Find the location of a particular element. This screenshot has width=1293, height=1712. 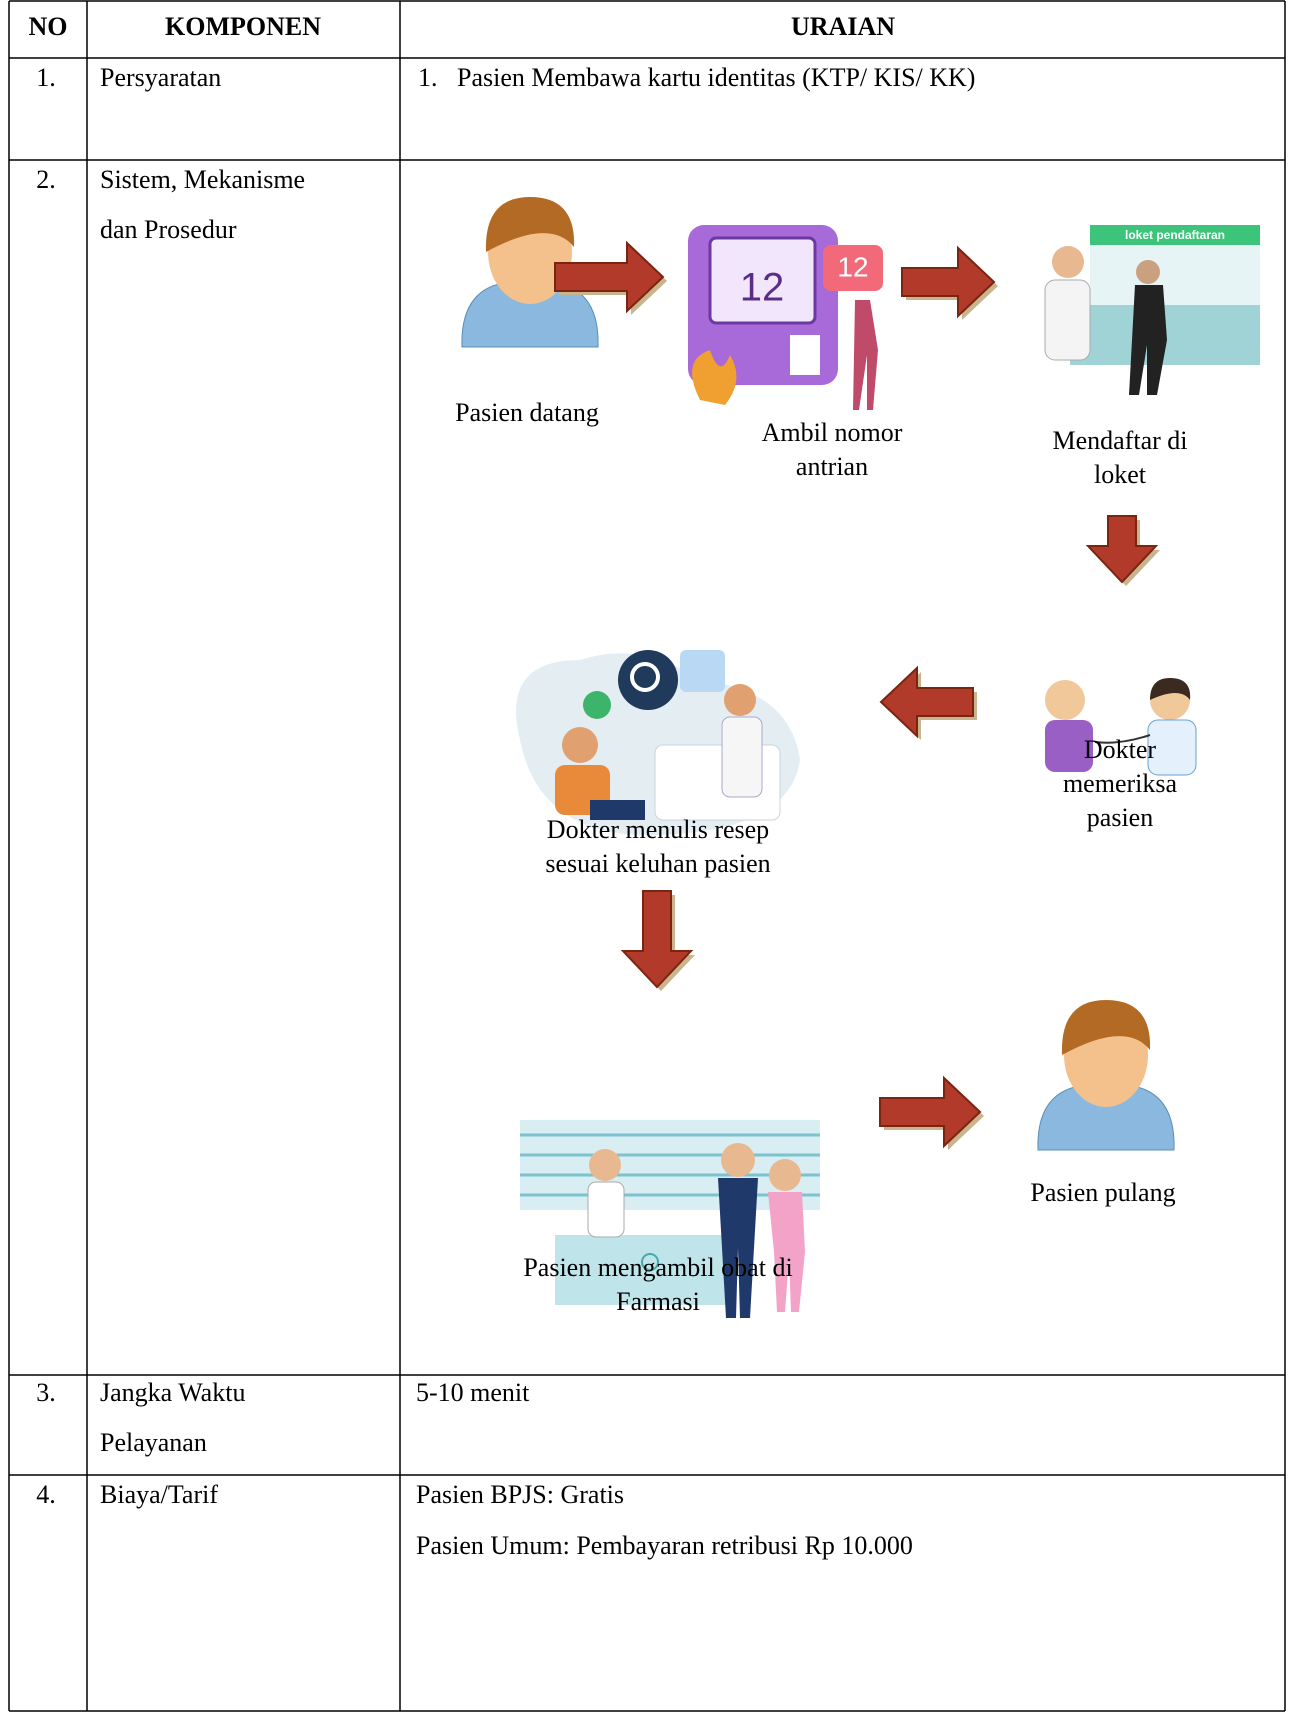

doctor-body is located at coordinates (1067, 320).